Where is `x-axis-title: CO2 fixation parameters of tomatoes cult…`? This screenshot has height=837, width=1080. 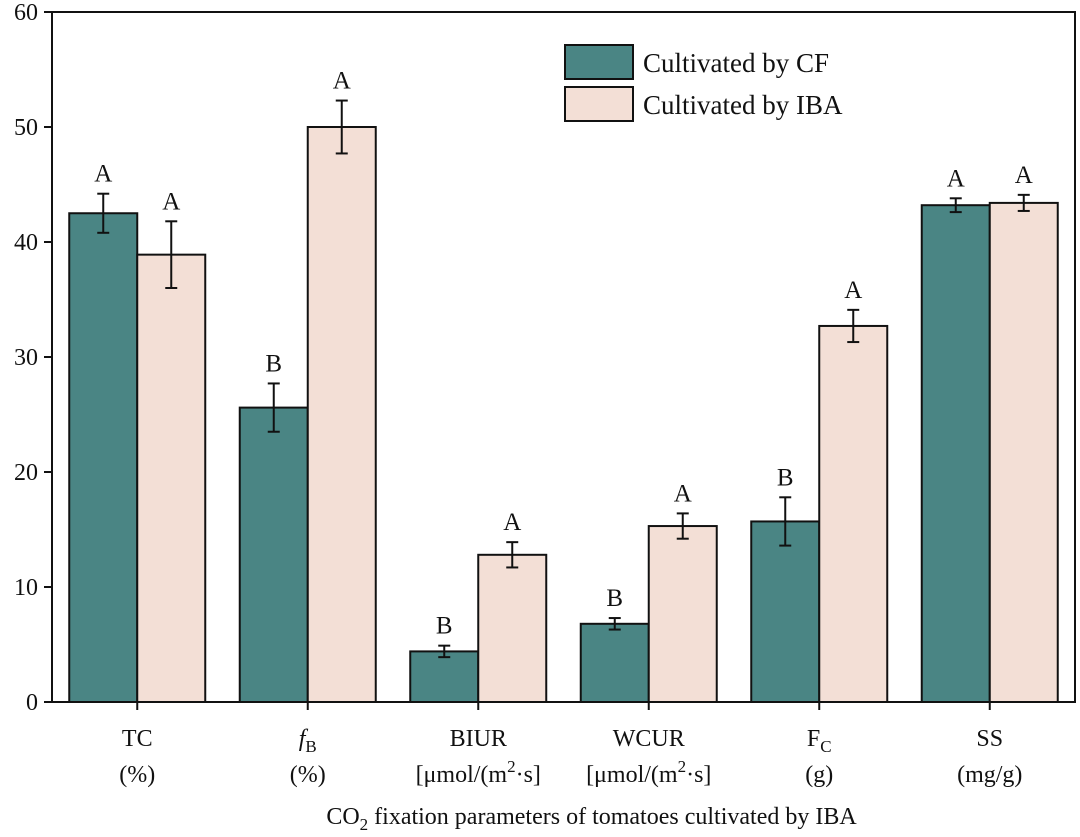
x-axis-title: CO2 fixation parameters of tomatoes cult… is located at coordinates (591, 819).